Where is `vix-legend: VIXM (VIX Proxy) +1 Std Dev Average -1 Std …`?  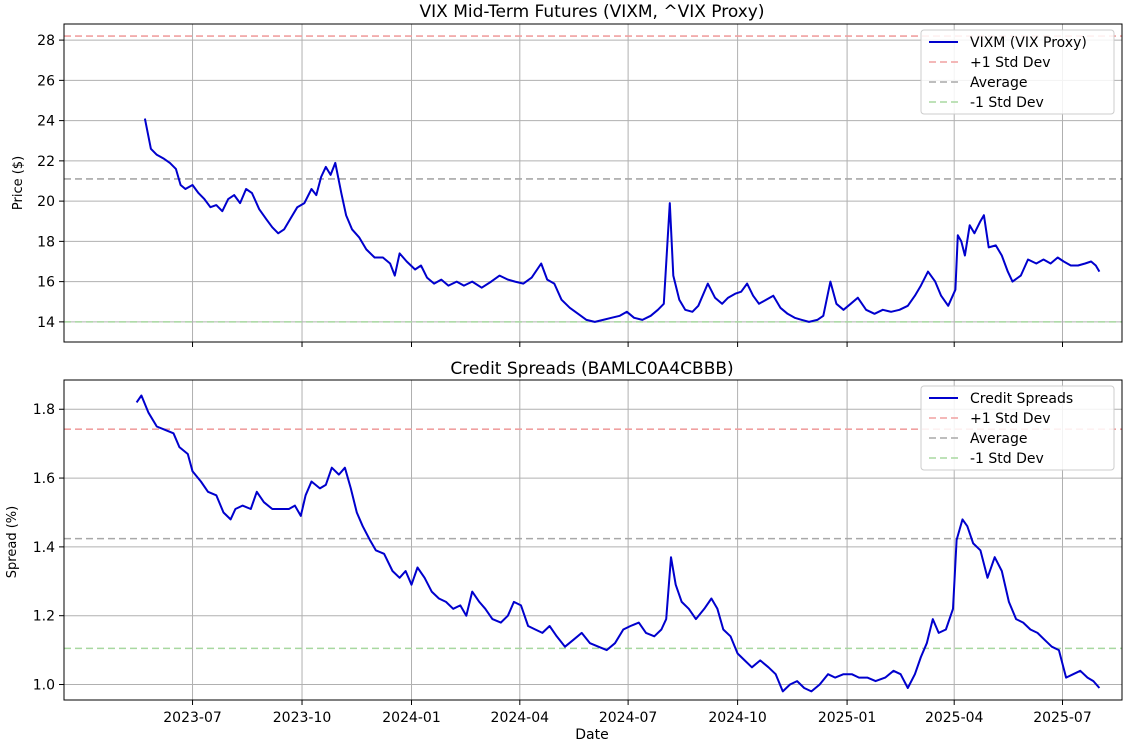 vix-legend: VIXM (VIX Proxy) +1 Std Dev Average -1 Std … is located at coordinates (1017, 72).